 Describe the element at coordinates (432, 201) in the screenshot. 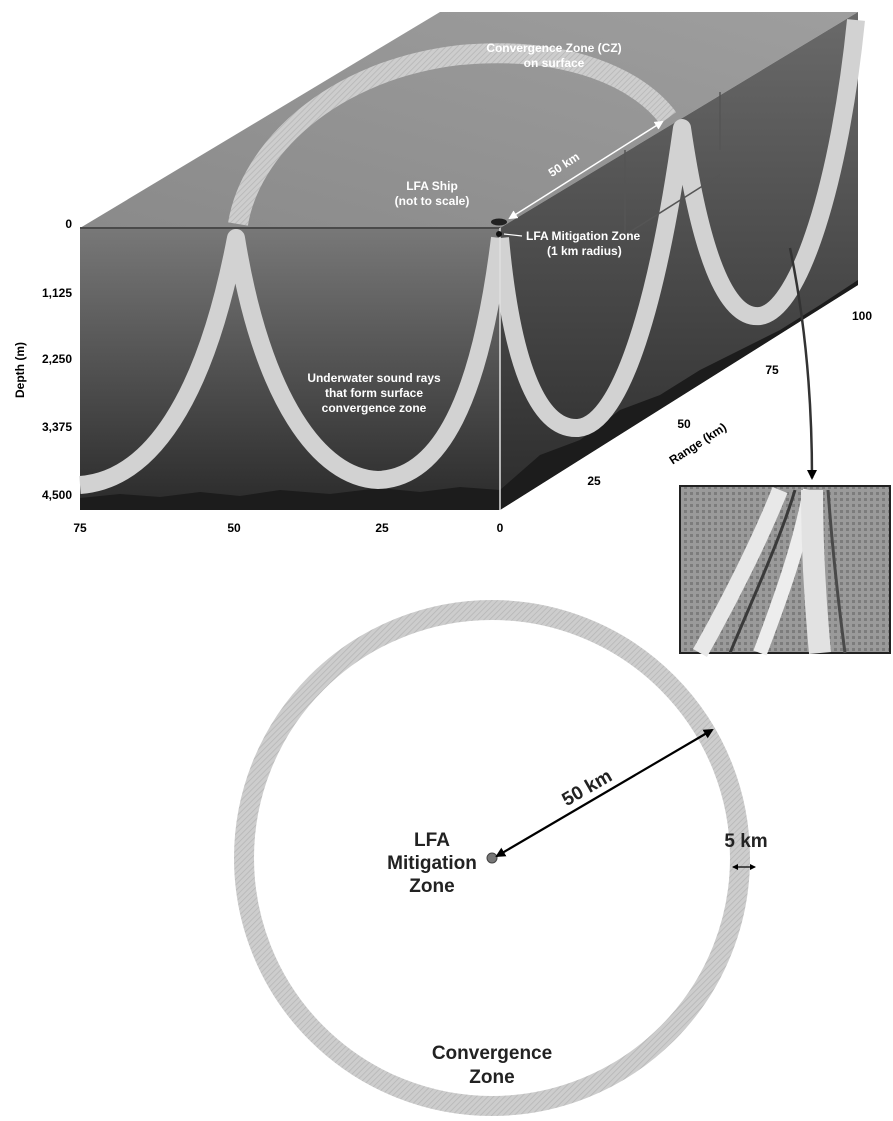

I see `ship-label-line2: (not to scale)` at that location.